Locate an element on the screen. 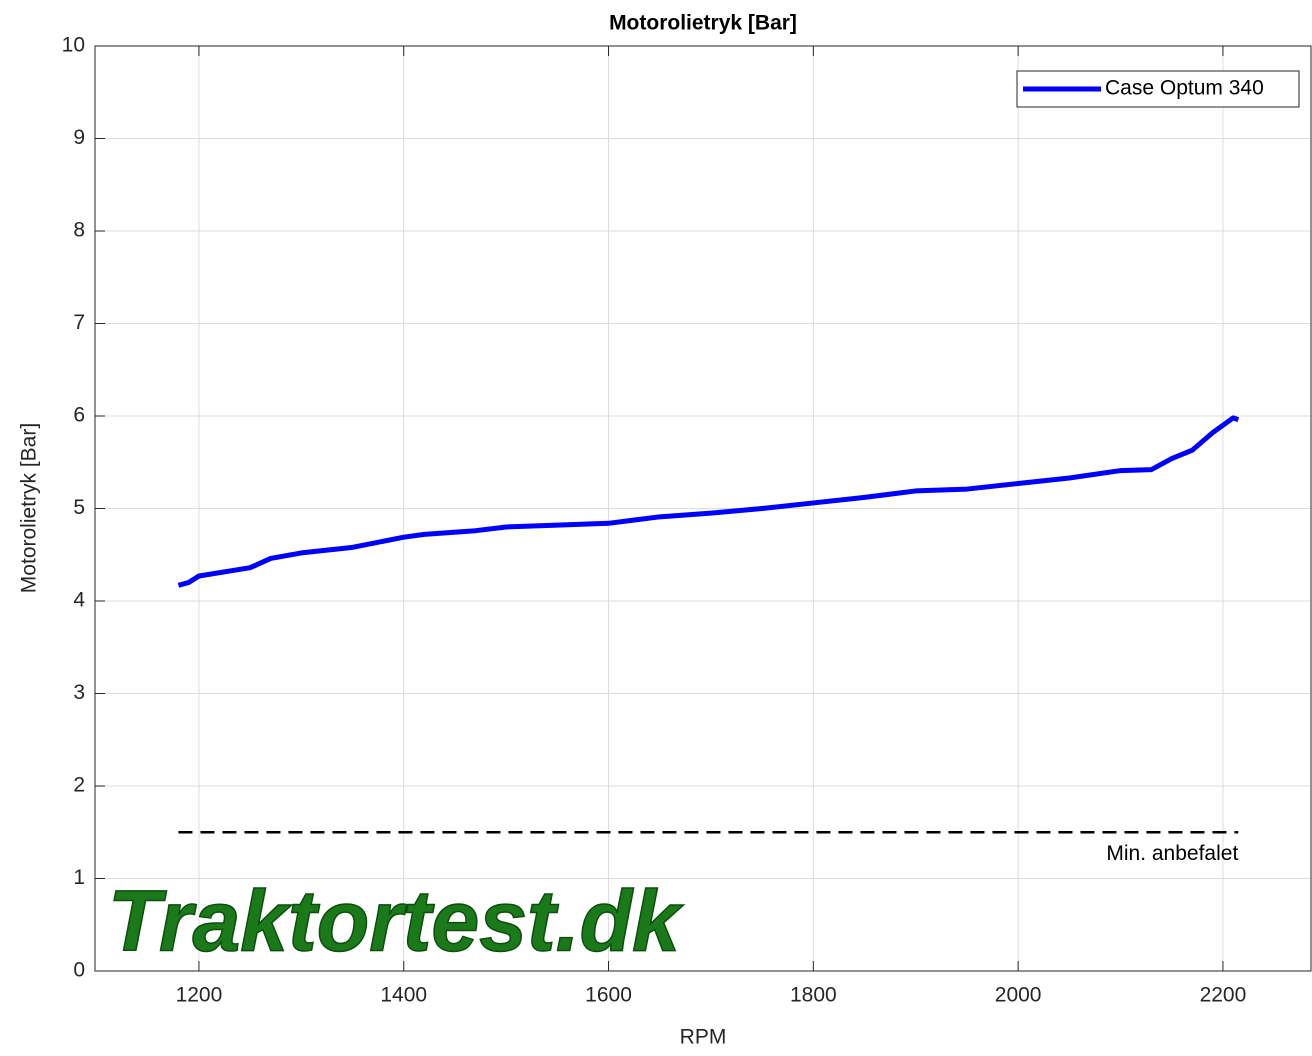 The width and height of the screenshot is (1312, 1056). y-tick-label: 5 is located at coordinates (79, 507).